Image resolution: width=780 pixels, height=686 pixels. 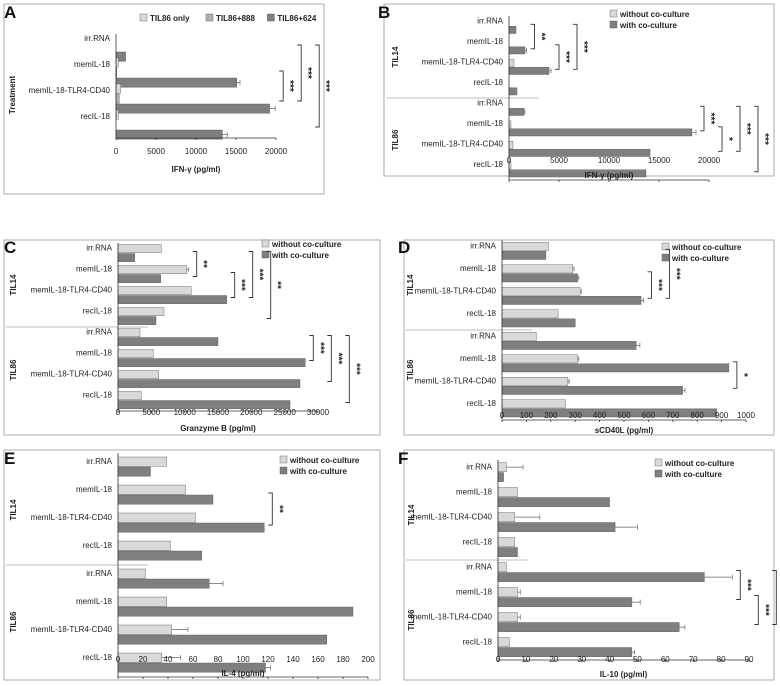 What do you see at coordinates (404, 247) in the screenshot?
I see `panel-letter: D` at bounding box center [404, 247].